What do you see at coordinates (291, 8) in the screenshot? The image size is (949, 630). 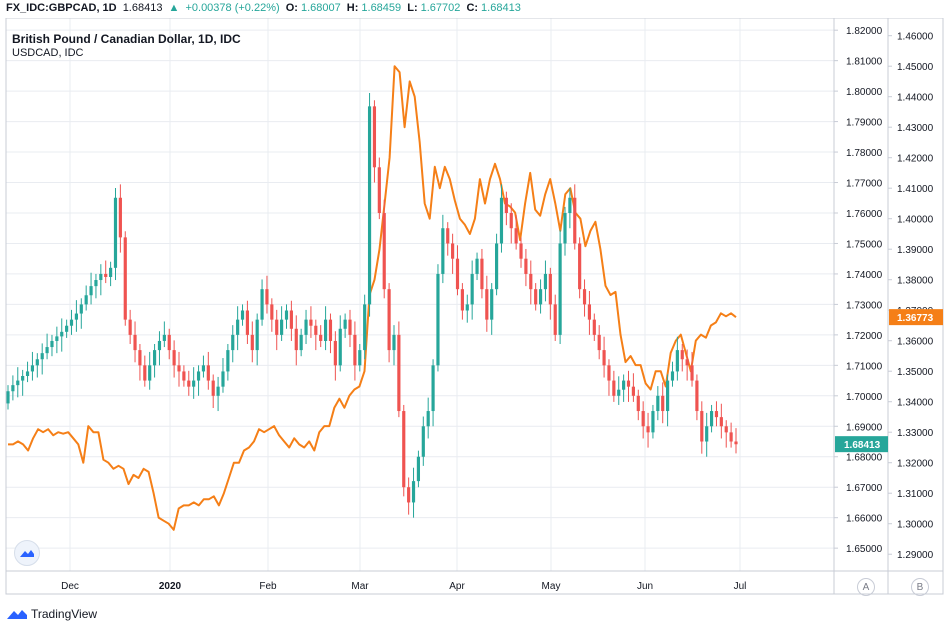 I see `open-label: O:` at bounding box center [291, 8].